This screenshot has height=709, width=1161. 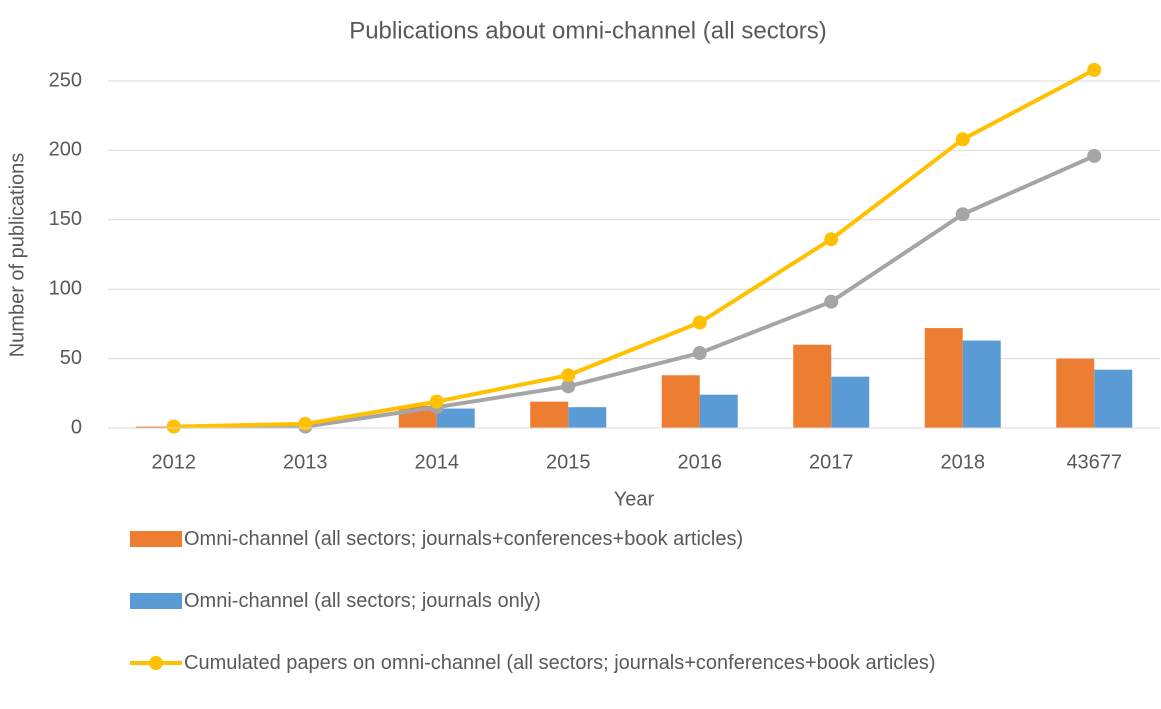 I want to click on y-tick-label: 150, so click(x=65, y=219).